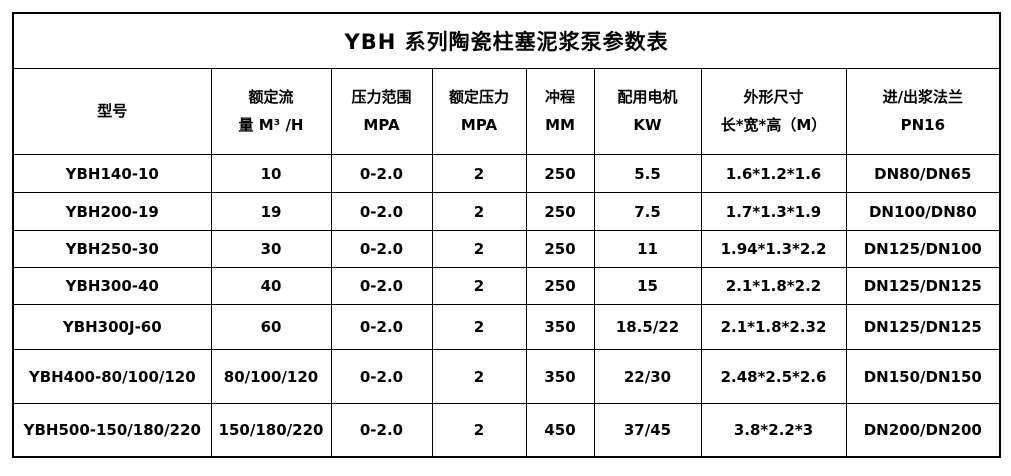 The width and height of the screenshot is (1011, 476). I want to click on column-header-line: KW, so click(647, 124).